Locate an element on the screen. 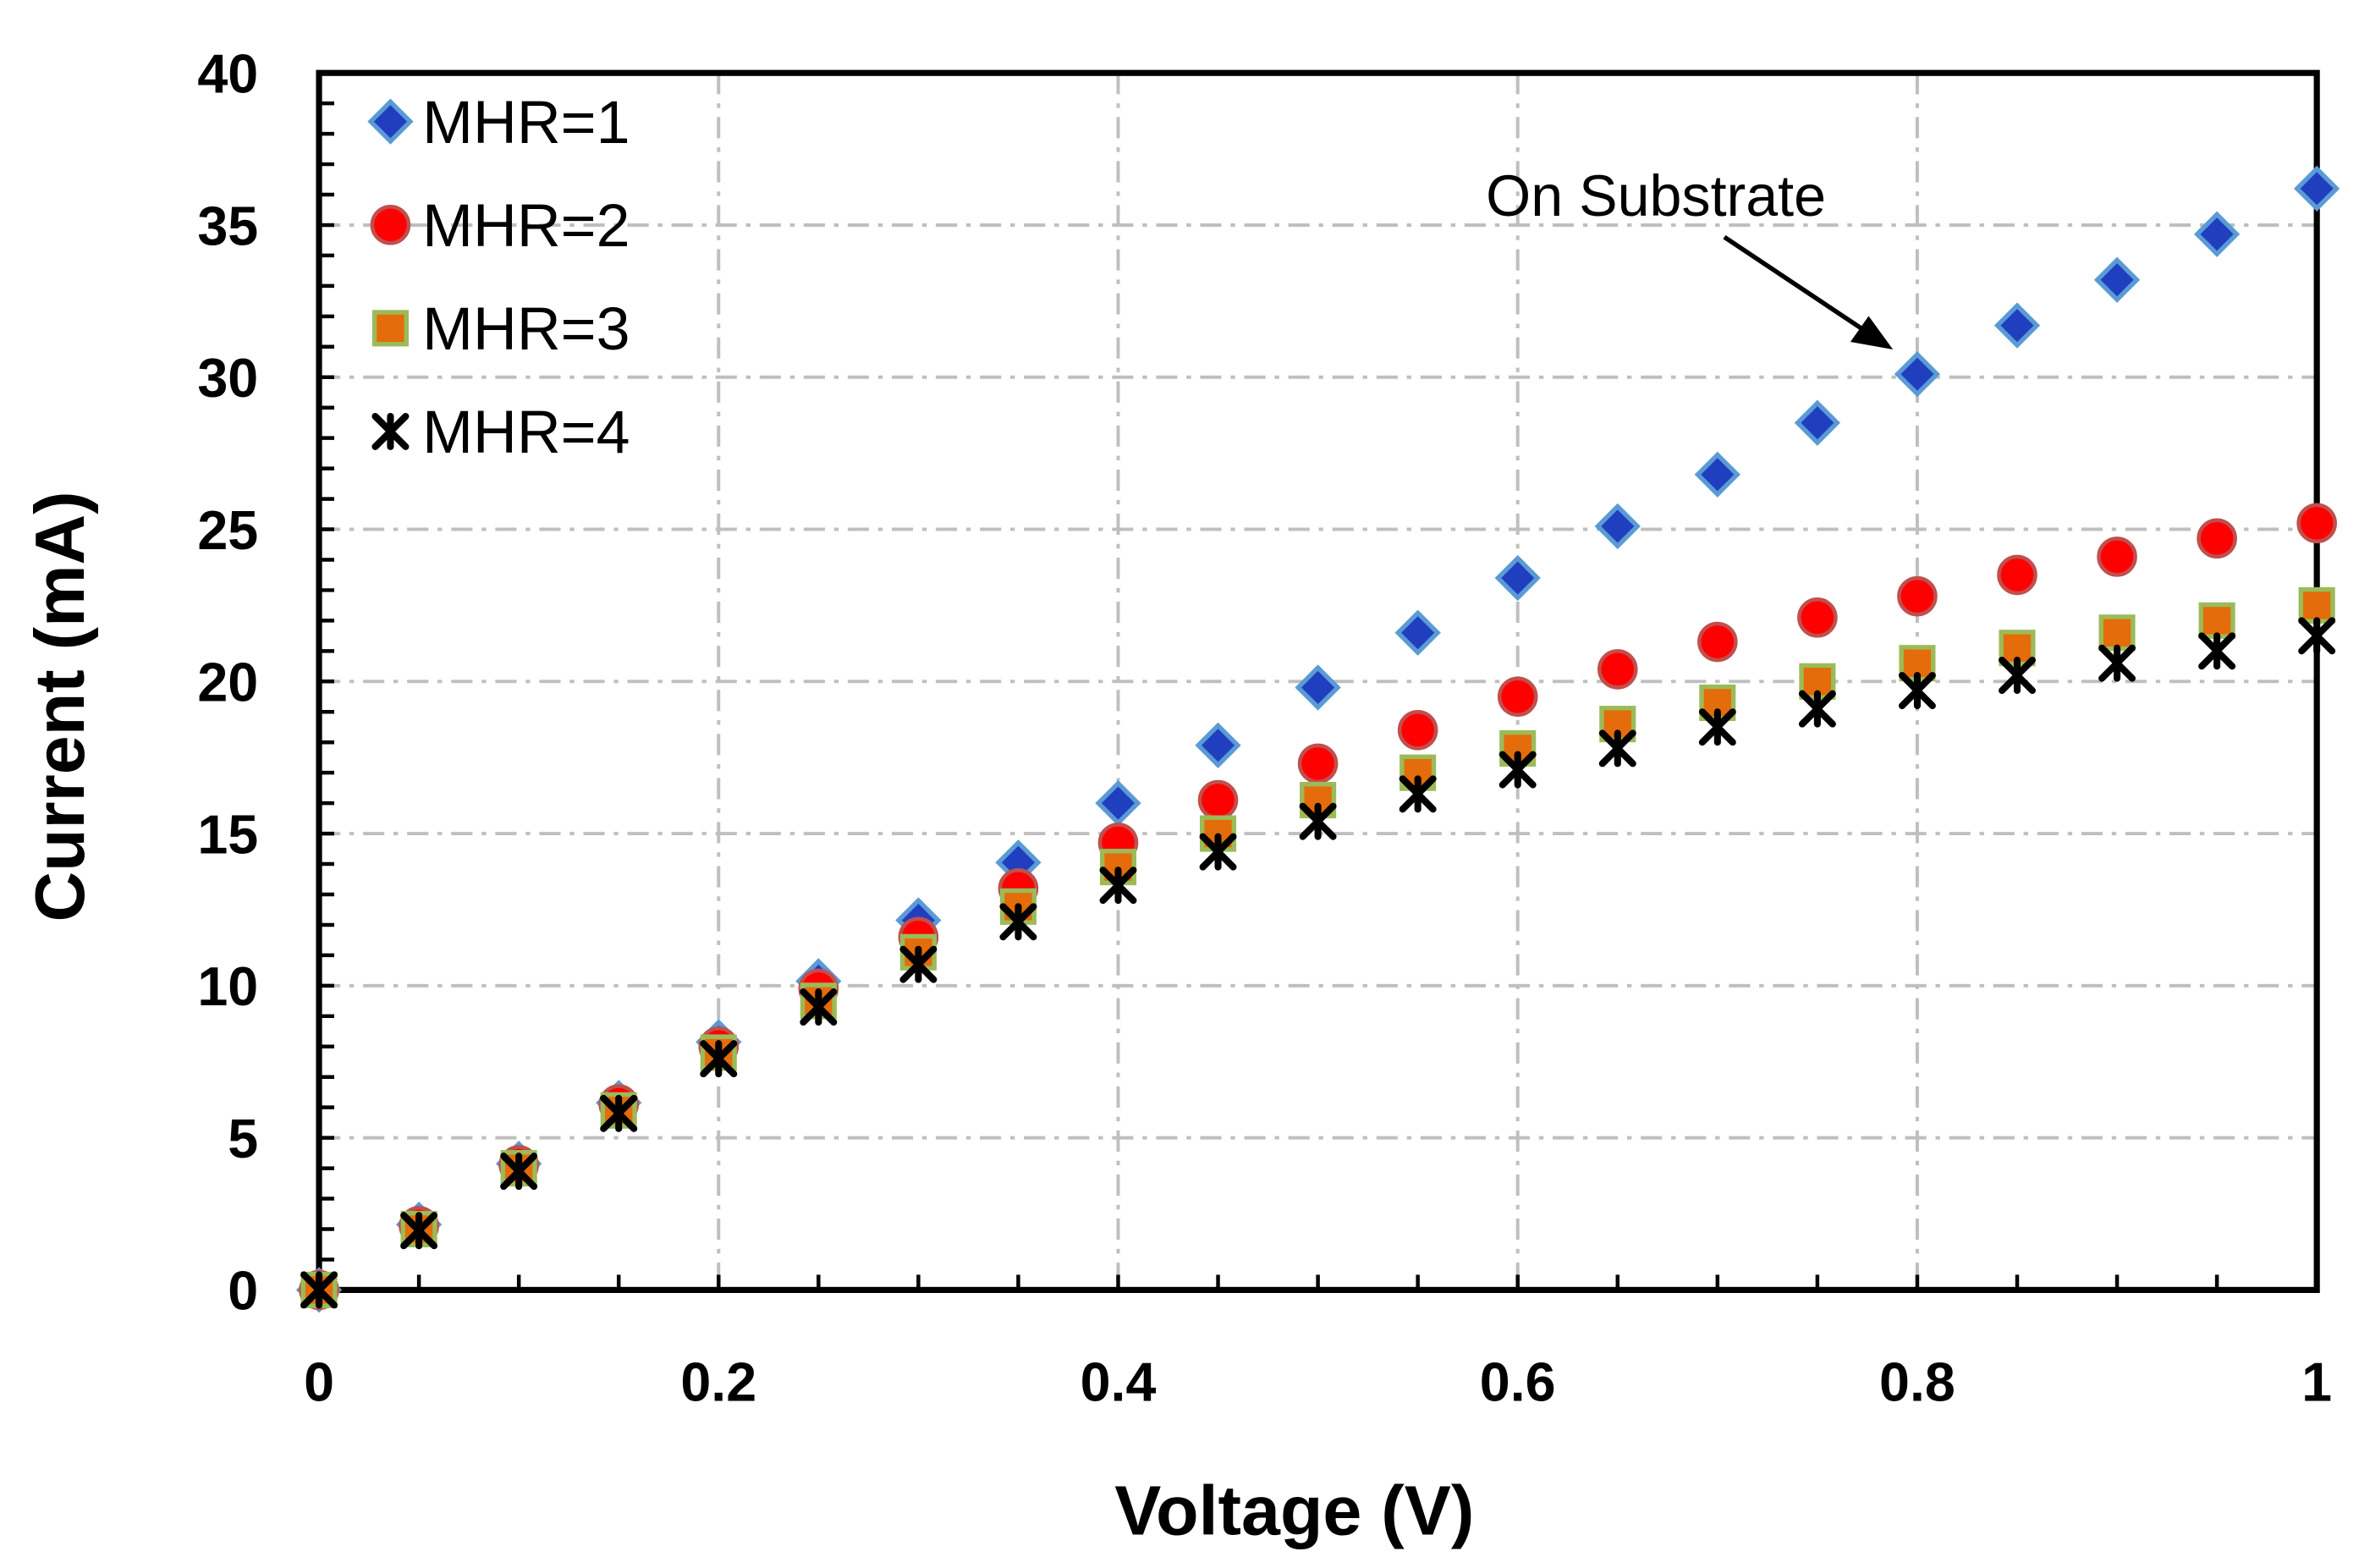 This screenshot has height=1568, width=2370. x-tick-label: 0.2 is located at coordinates (718, 1381).